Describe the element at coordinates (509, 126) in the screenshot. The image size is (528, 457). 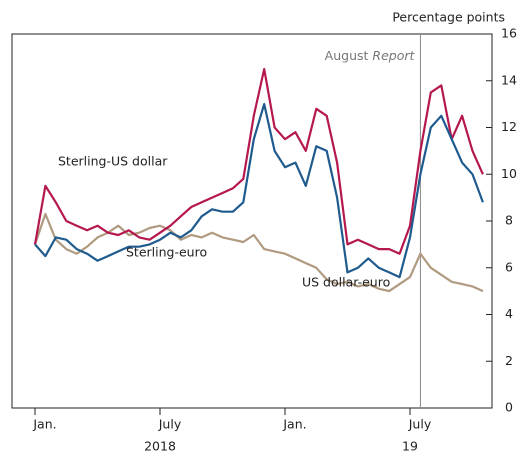
I see `y-tick-label: 12` at that location.